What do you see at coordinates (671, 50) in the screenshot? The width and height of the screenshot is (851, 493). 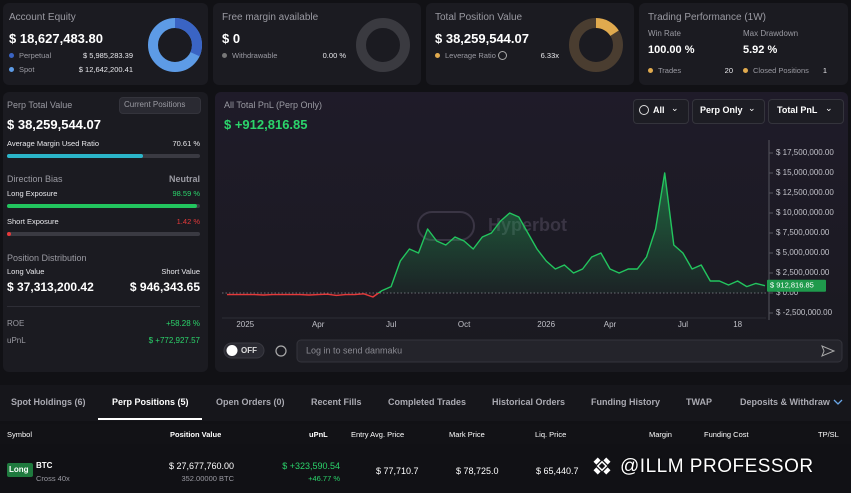 I see `stat-value: 100.00 %` at bounding box center [671, 50].